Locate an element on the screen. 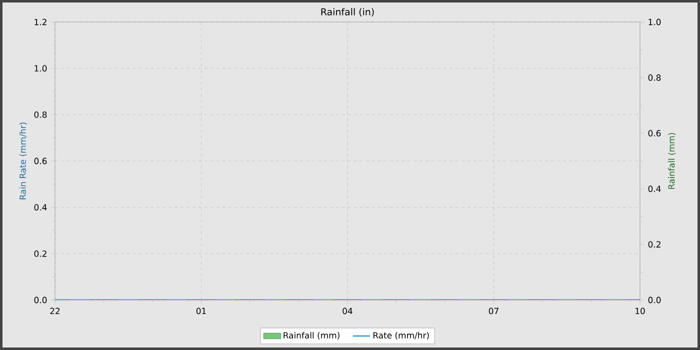 This screenshot has width=700, height=350. y2-axis-title: Rainfall (mm) is located at coordinates (672, 161).